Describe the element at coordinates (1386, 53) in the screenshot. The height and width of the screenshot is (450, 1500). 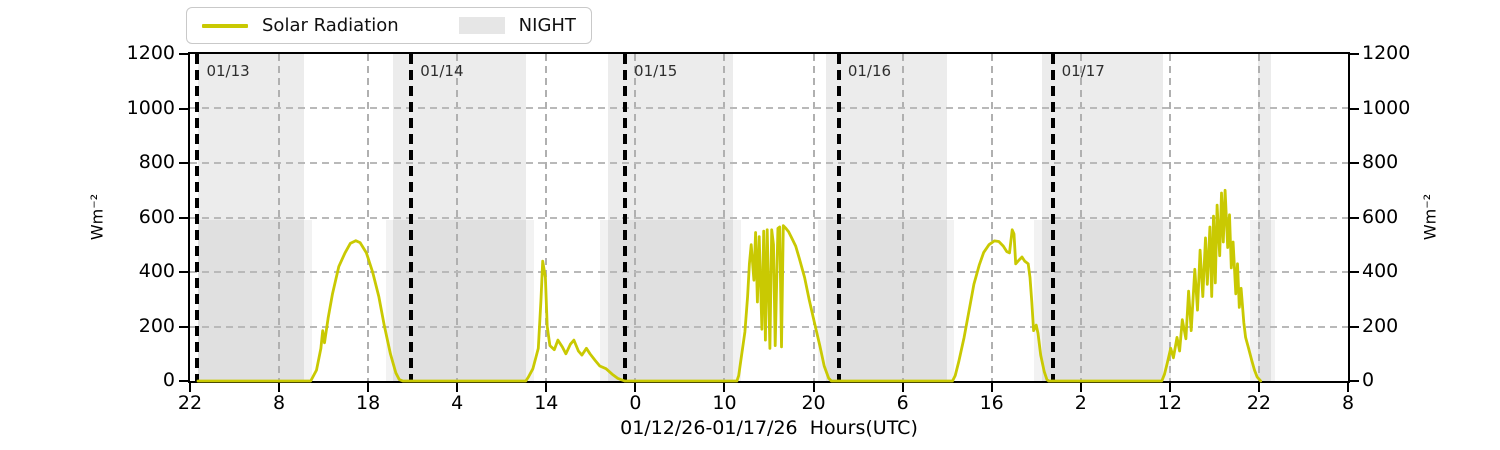
I see `y-tick-label-right: 1200` at that location.